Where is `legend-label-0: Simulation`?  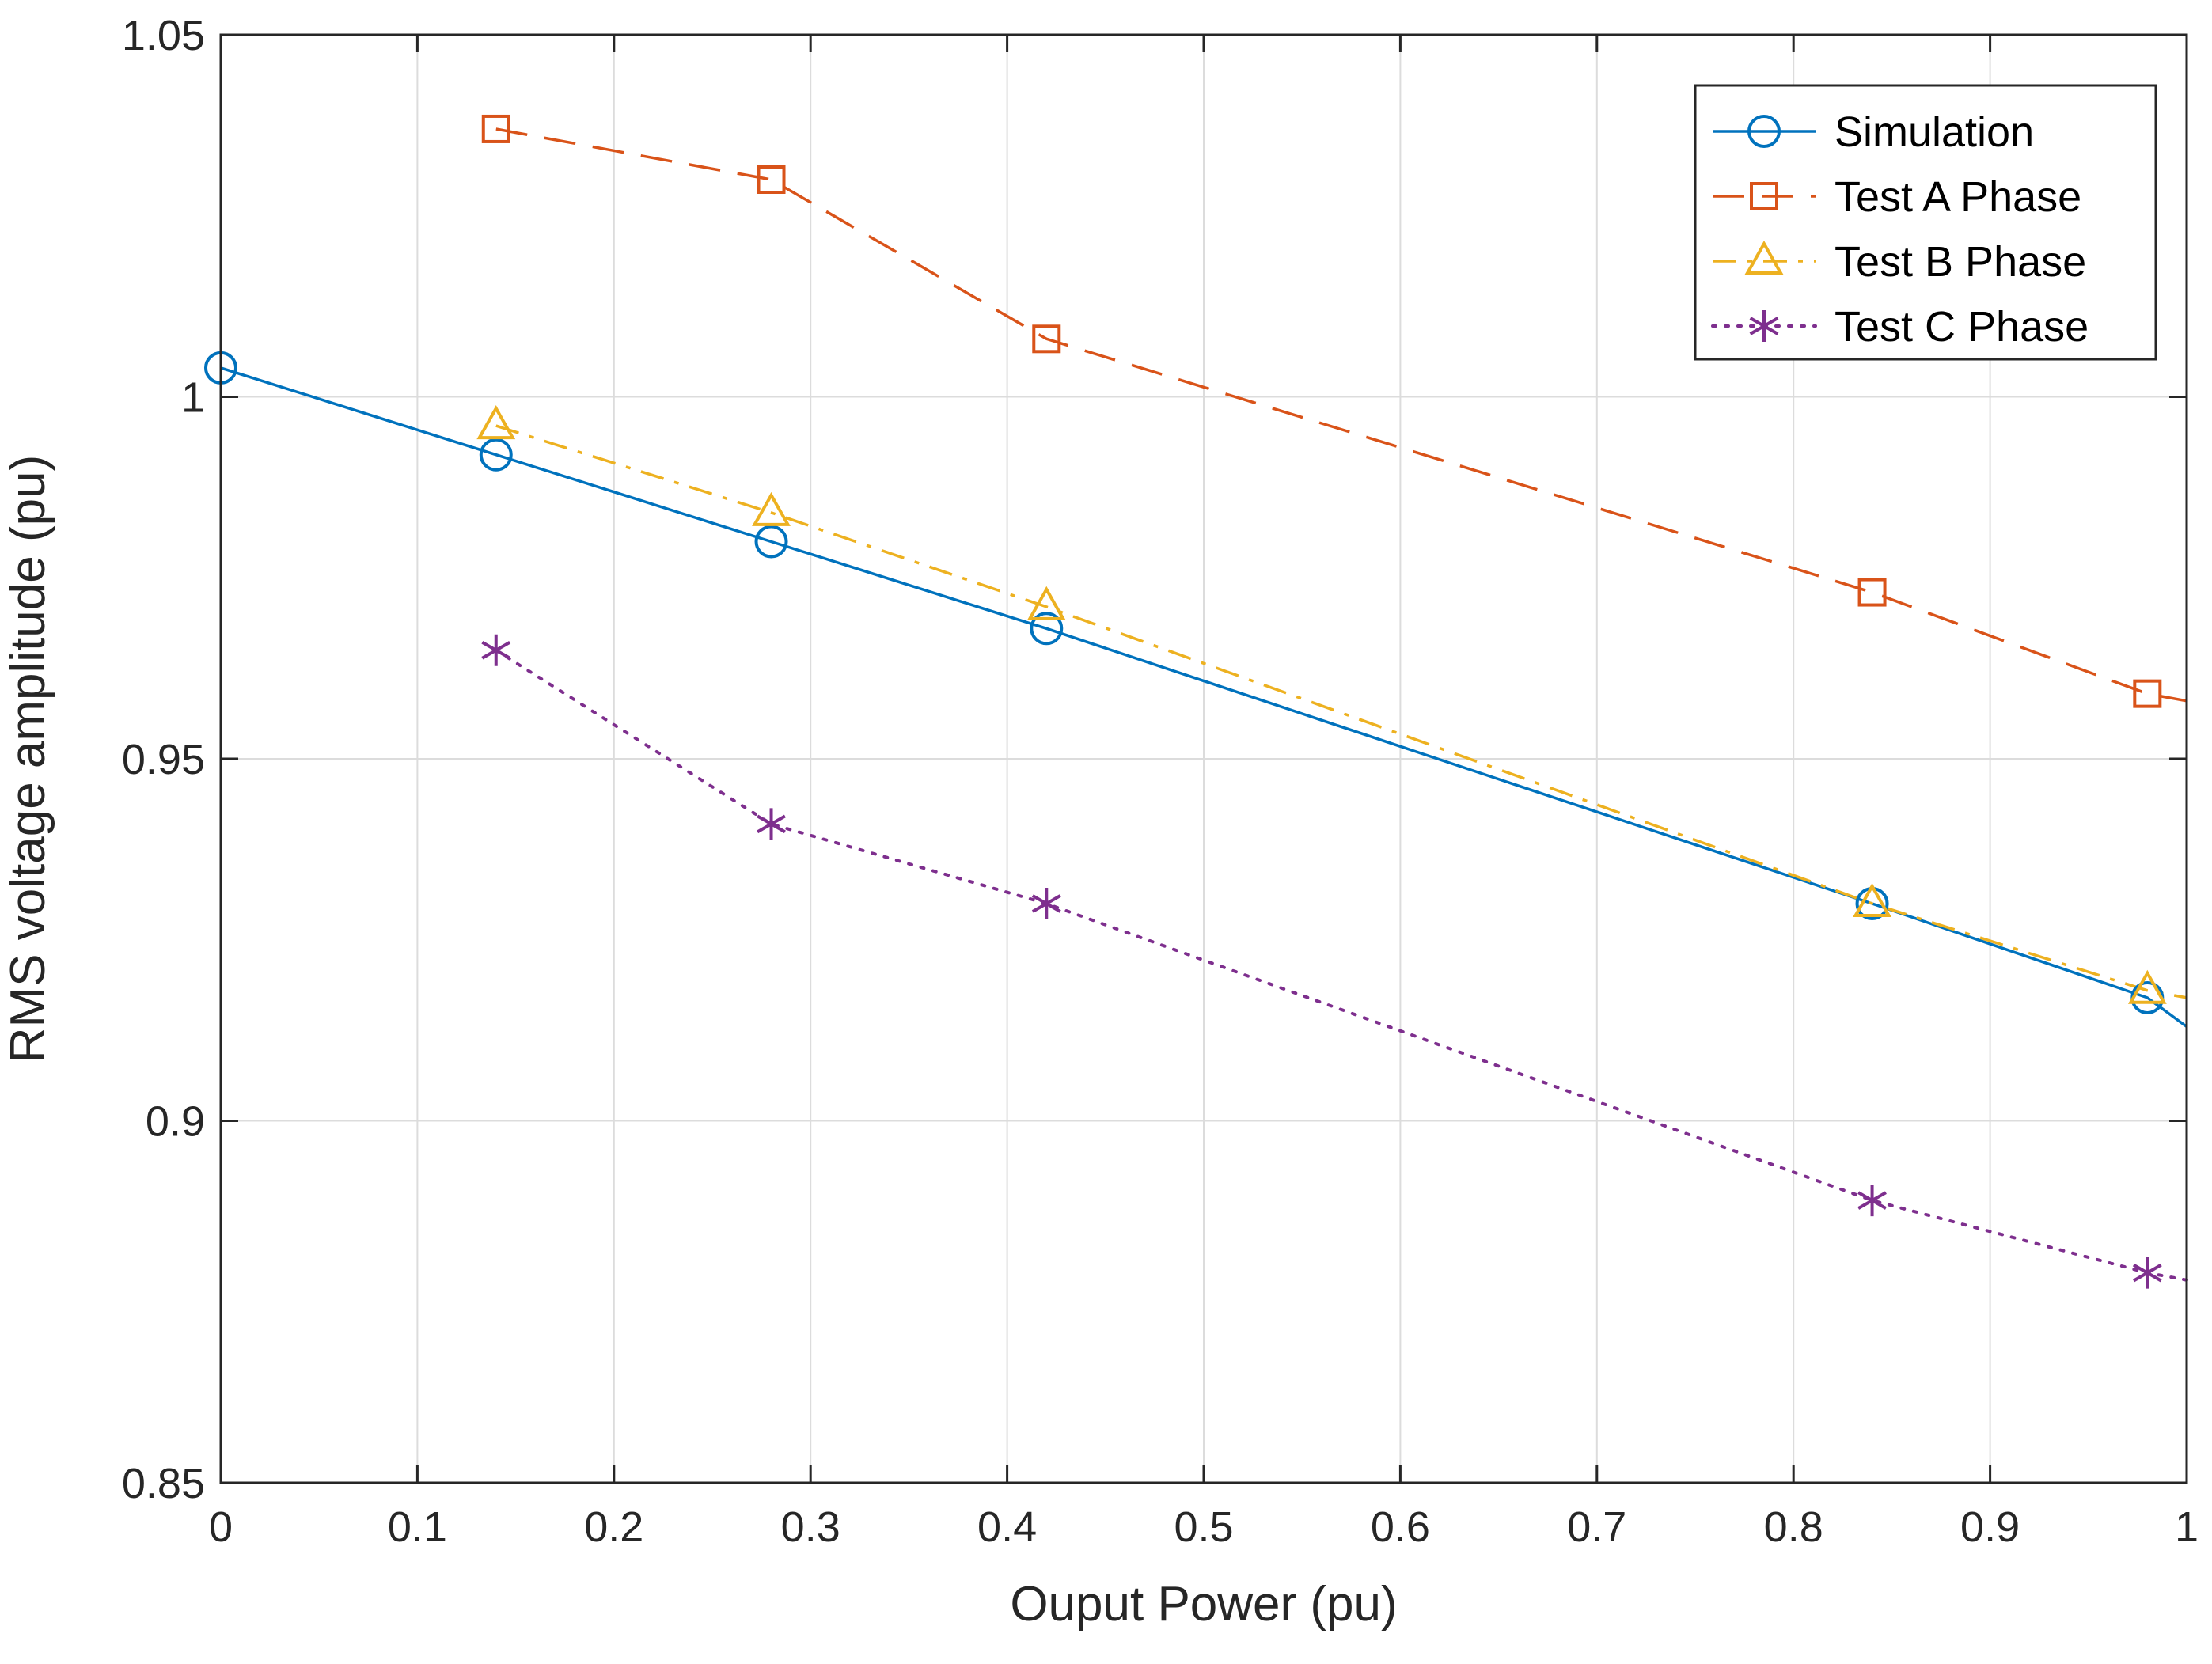 legend-label-0: Simulation is located at coordinates (1934, 132).